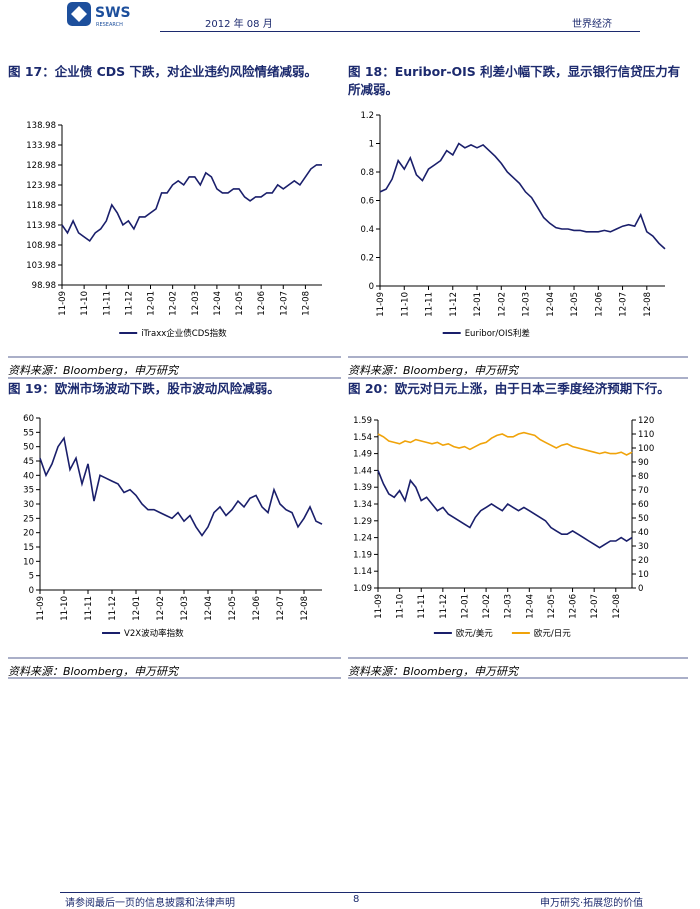 Image resolution: width=700 pixels, height=909 pixels. I want to click on y-tick-label: 1.2, so click(367, 116).